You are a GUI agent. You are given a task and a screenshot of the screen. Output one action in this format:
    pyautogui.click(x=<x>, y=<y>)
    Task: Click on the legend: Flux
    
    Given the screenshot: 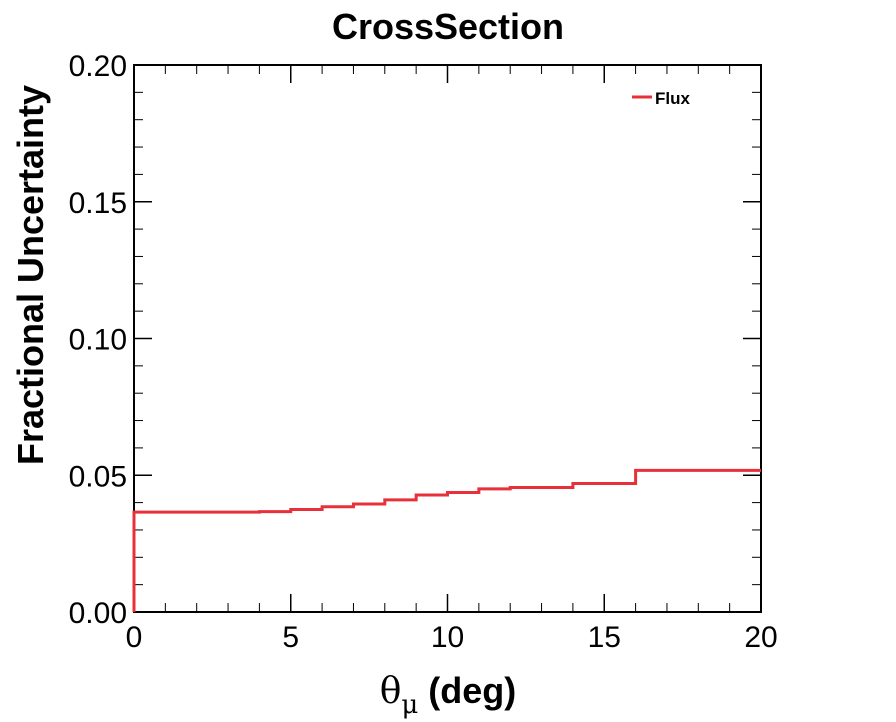 What is the action you would take?
    pyautogui.click(x=661, y=98)
    